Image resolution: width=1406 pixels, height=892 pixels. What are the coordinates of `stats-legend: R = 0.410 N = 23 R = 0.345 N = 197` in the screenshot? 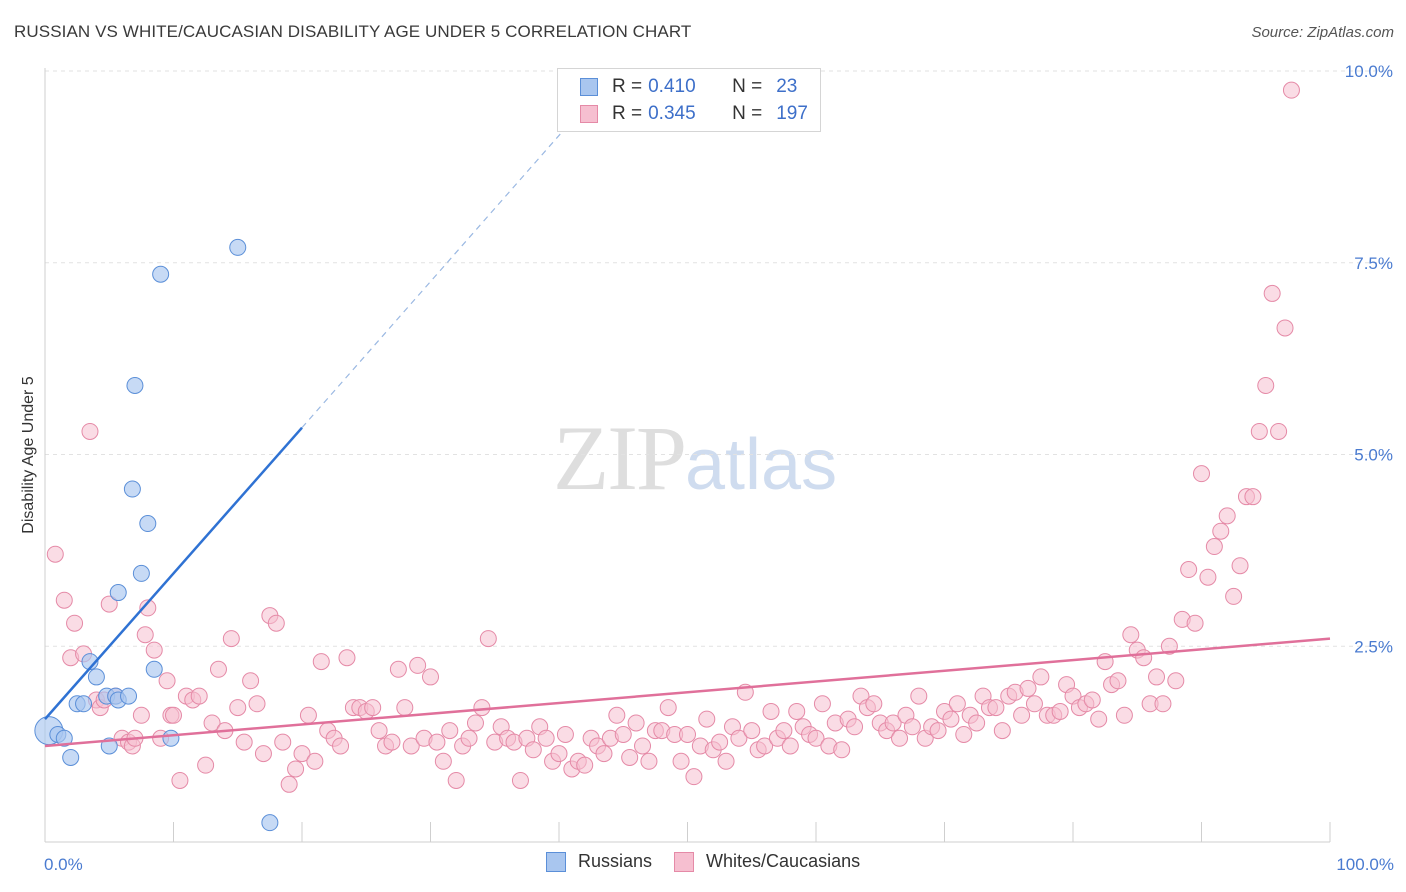 It's located at (689, 100).